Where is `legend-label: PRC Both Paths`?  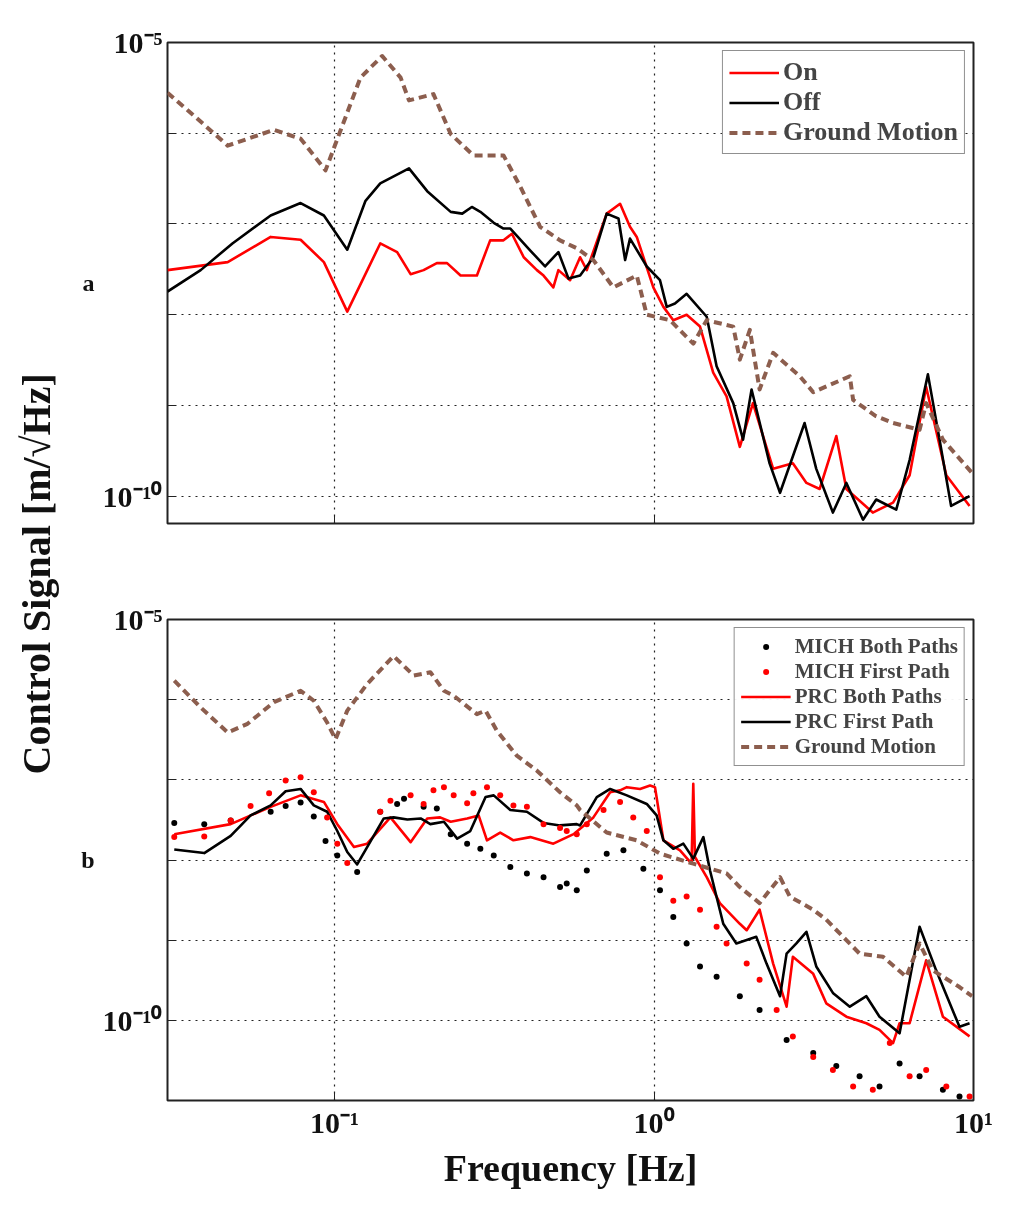 legend-label: PRC Both Paths is located at coordinates (868, 696).